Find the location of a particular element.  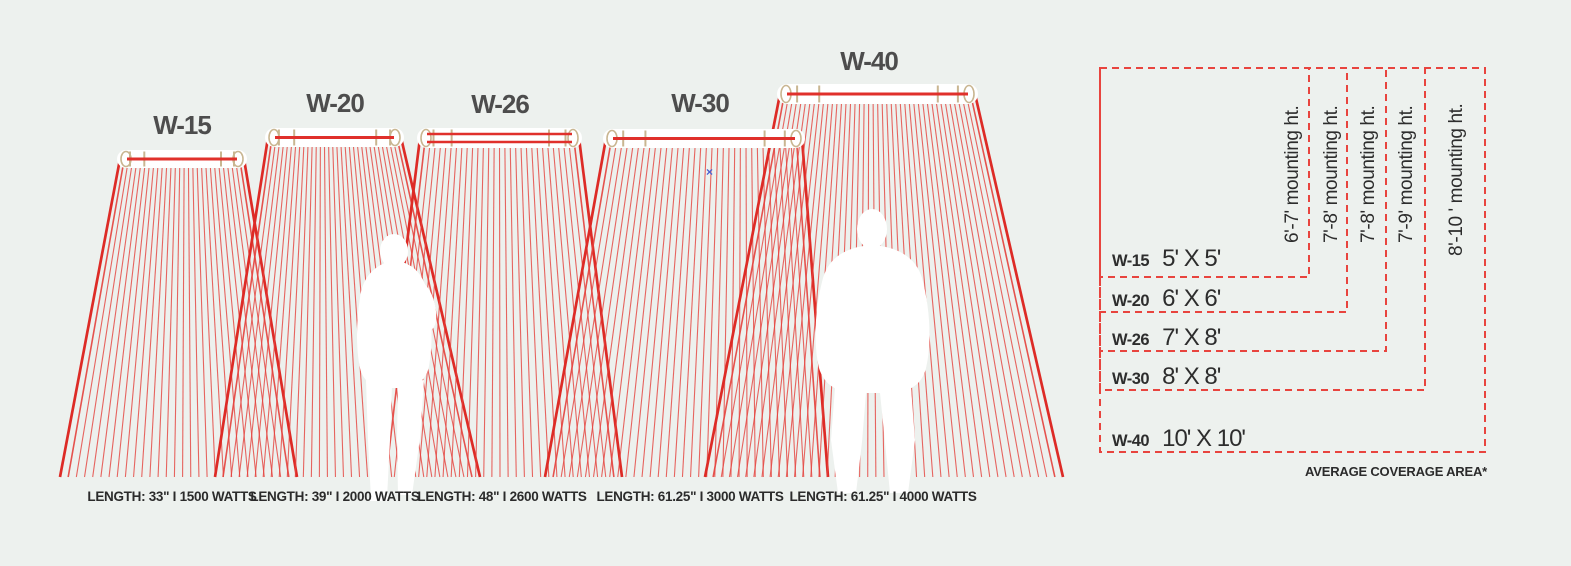

table-coverage-w40: 10' X 10' is located at coordinates (1204, 438).